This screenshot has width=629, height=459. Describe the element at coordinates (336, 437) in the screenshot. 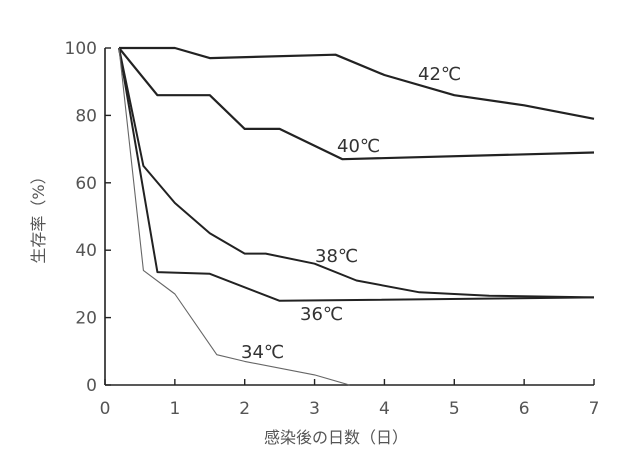

I see `x-axis-title: 感染後の日数（日）` at that location.